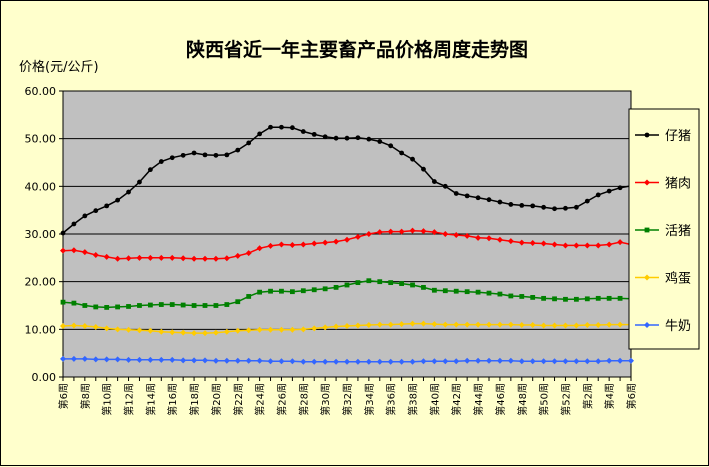 This screenshot has width=709, height=467. Describe the element at coordinates (663, 136) in the screenshot. I see `legend-entry: 仔猪` at that location.